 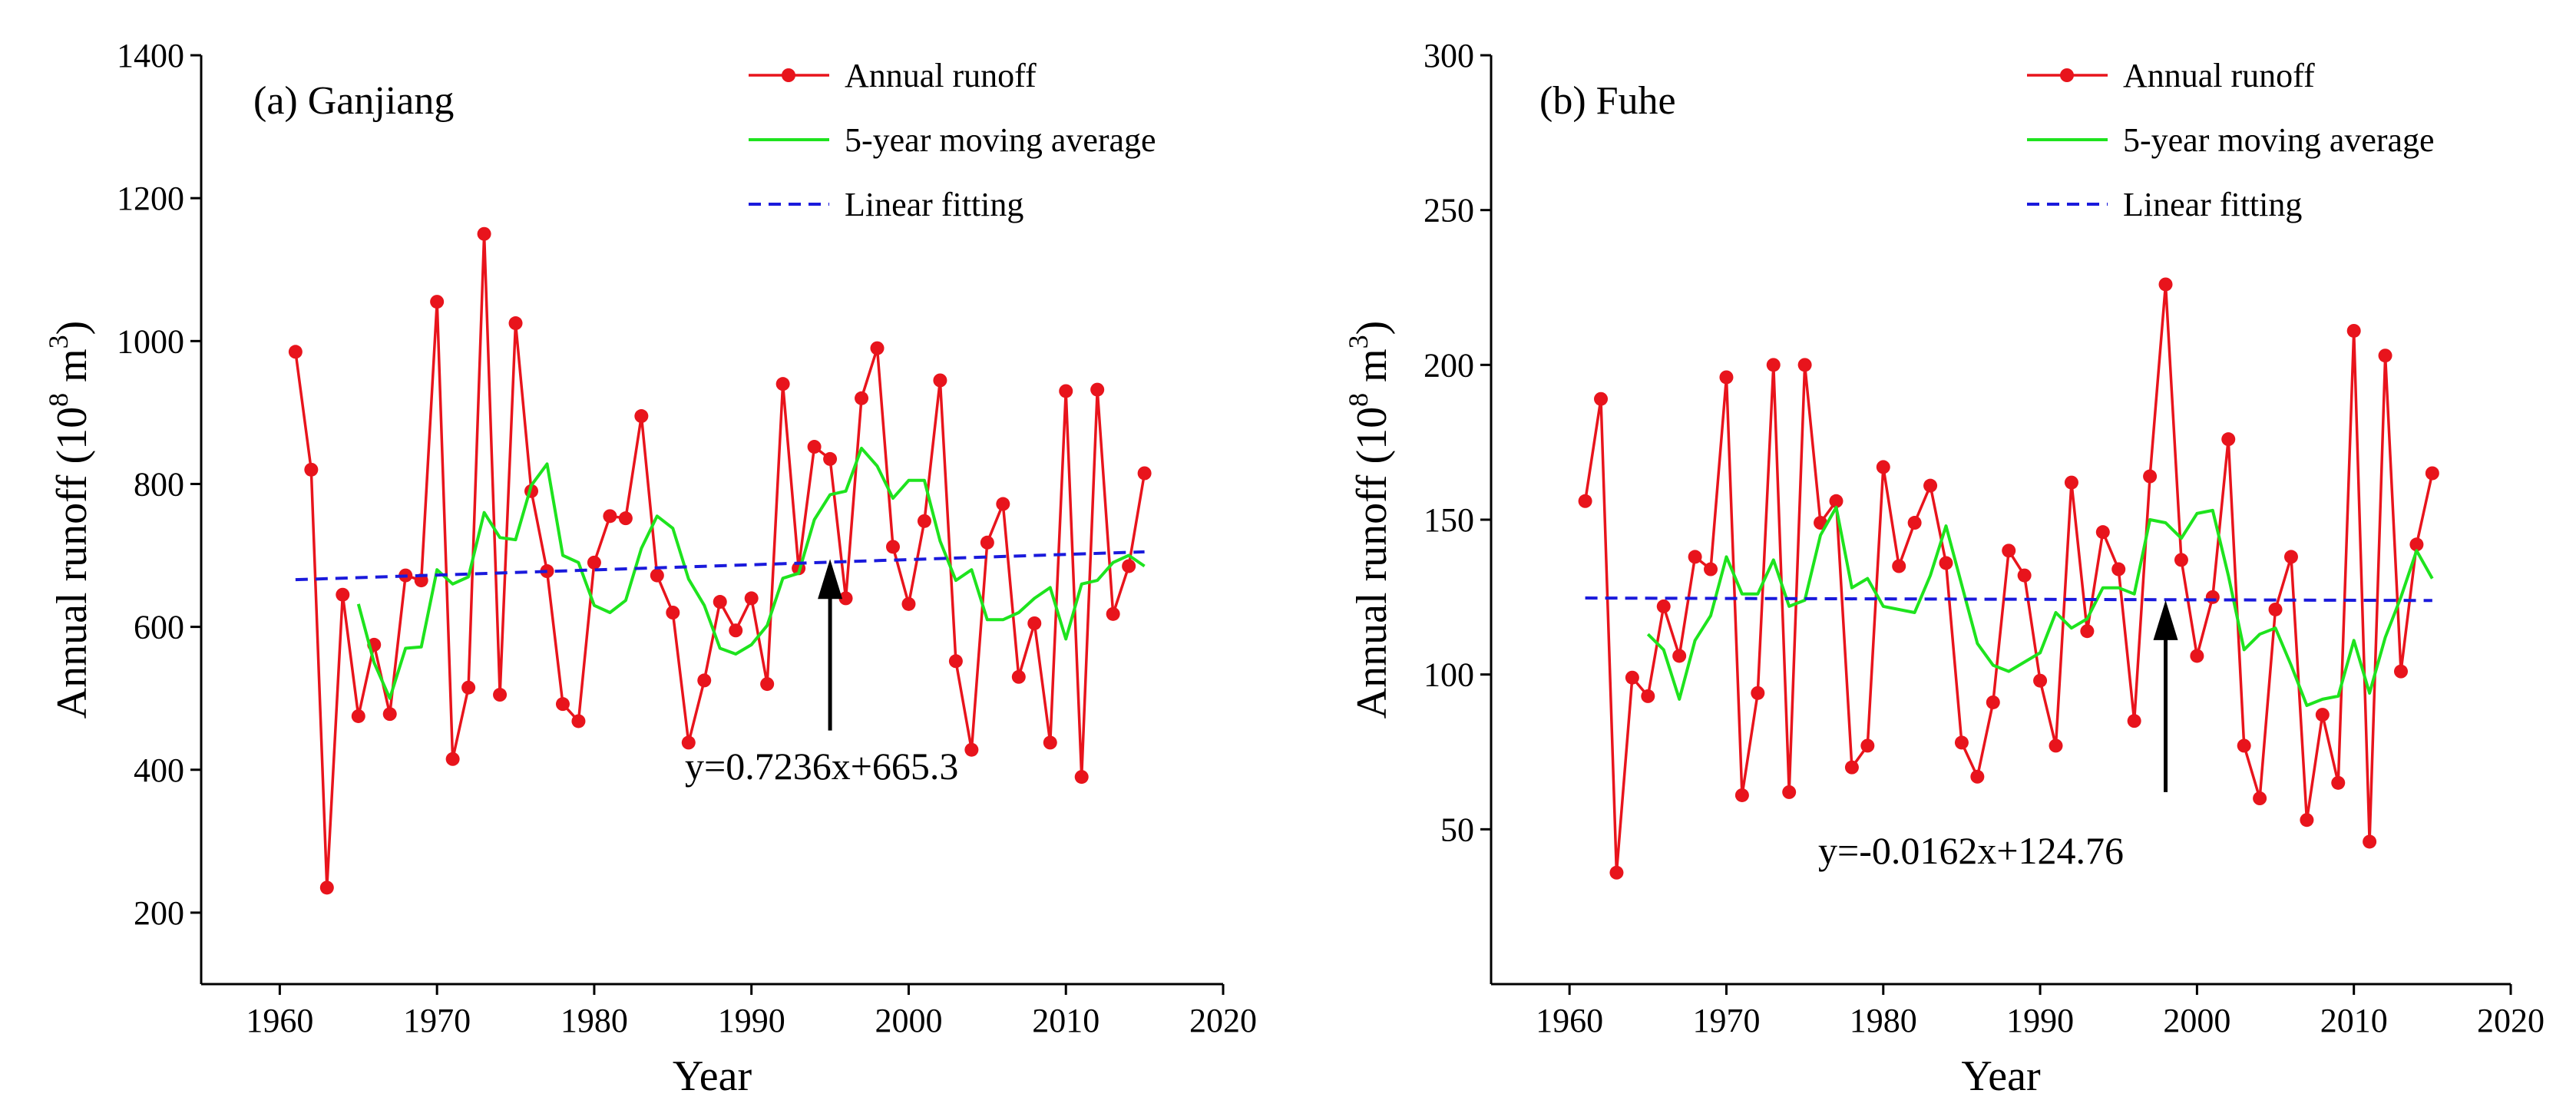 What do you see at coordinates (1726, 1020) in the screenshot?
I see `x-tick-label: 1970` at bounding box center [1726, 1020].